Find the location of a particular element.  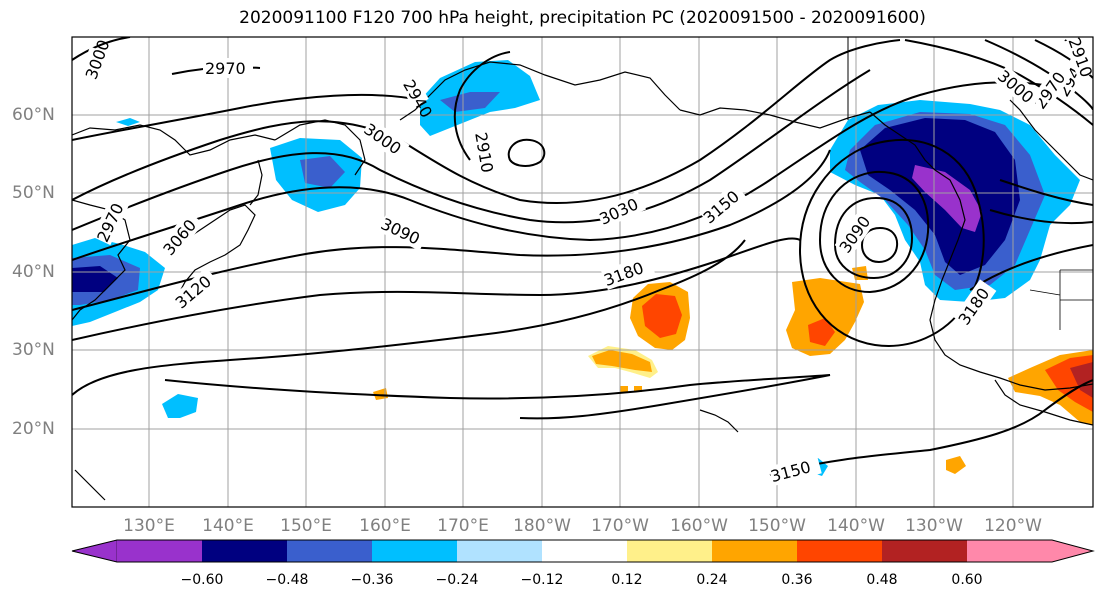

lon-label: 170°W is located at coordinates (620, 526).